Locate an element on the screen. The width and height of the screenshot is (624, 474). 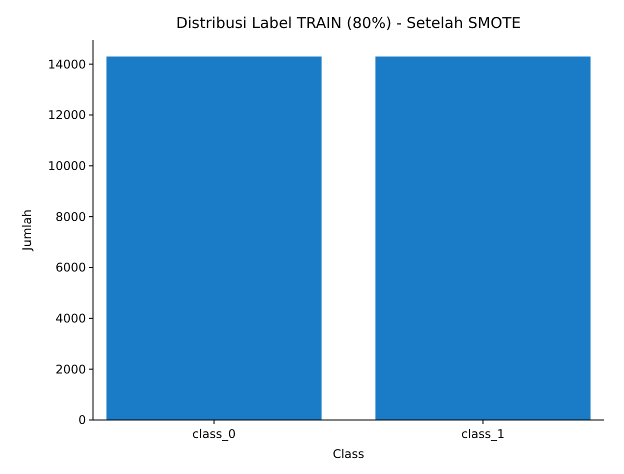
y-tick-label: 4000 is located at coordinates (70, 319).